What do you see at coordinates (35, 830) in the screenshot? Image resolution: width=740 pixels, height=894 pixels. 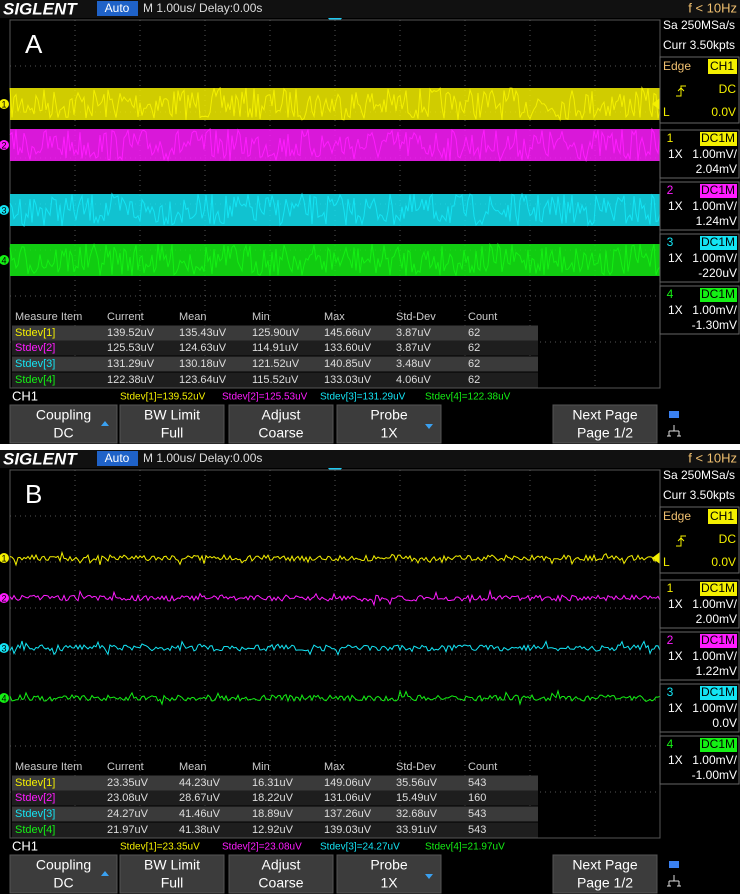 I see `measure-item: Stdev[4]` at bounding box center [35, 830].